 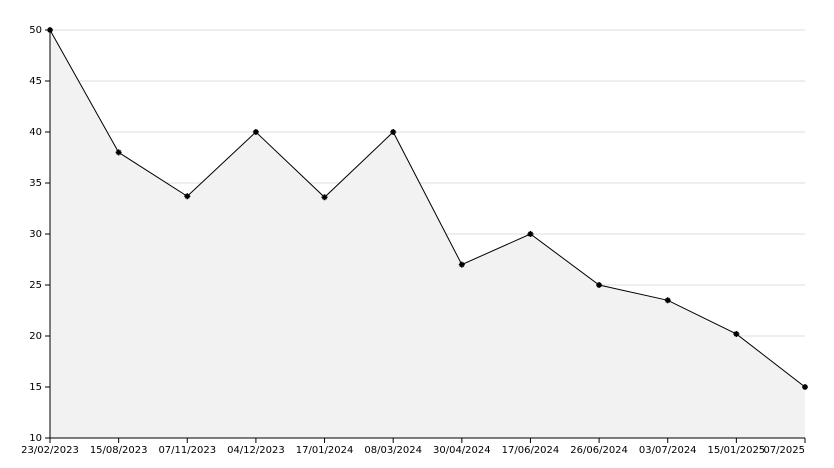 What do you see at coordinates (393, 450) in the screenshot?
I see `x-tick-label: 08/03/2024` at bounding box center [393, 450].